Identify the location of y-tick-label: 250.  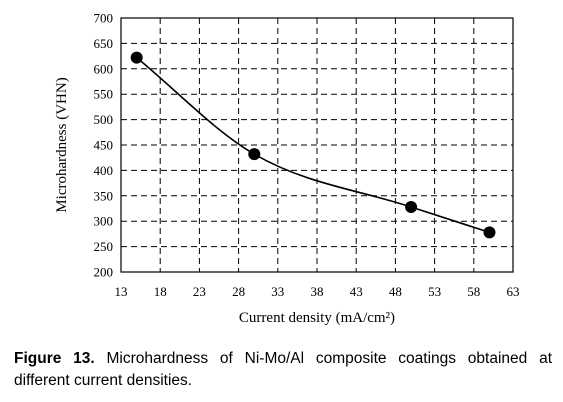
(104, 246).